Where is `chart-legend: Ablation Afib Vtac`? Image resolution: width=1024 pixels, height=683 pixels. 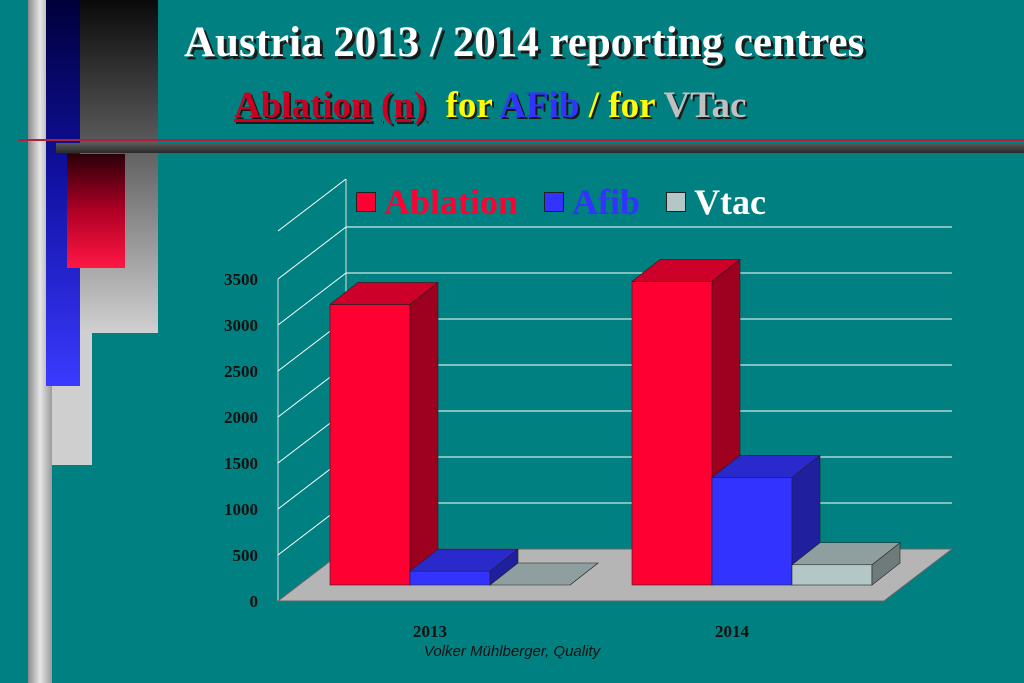 chart-legend: Ablation Afib Vtac is located at coordinates (574, 202).